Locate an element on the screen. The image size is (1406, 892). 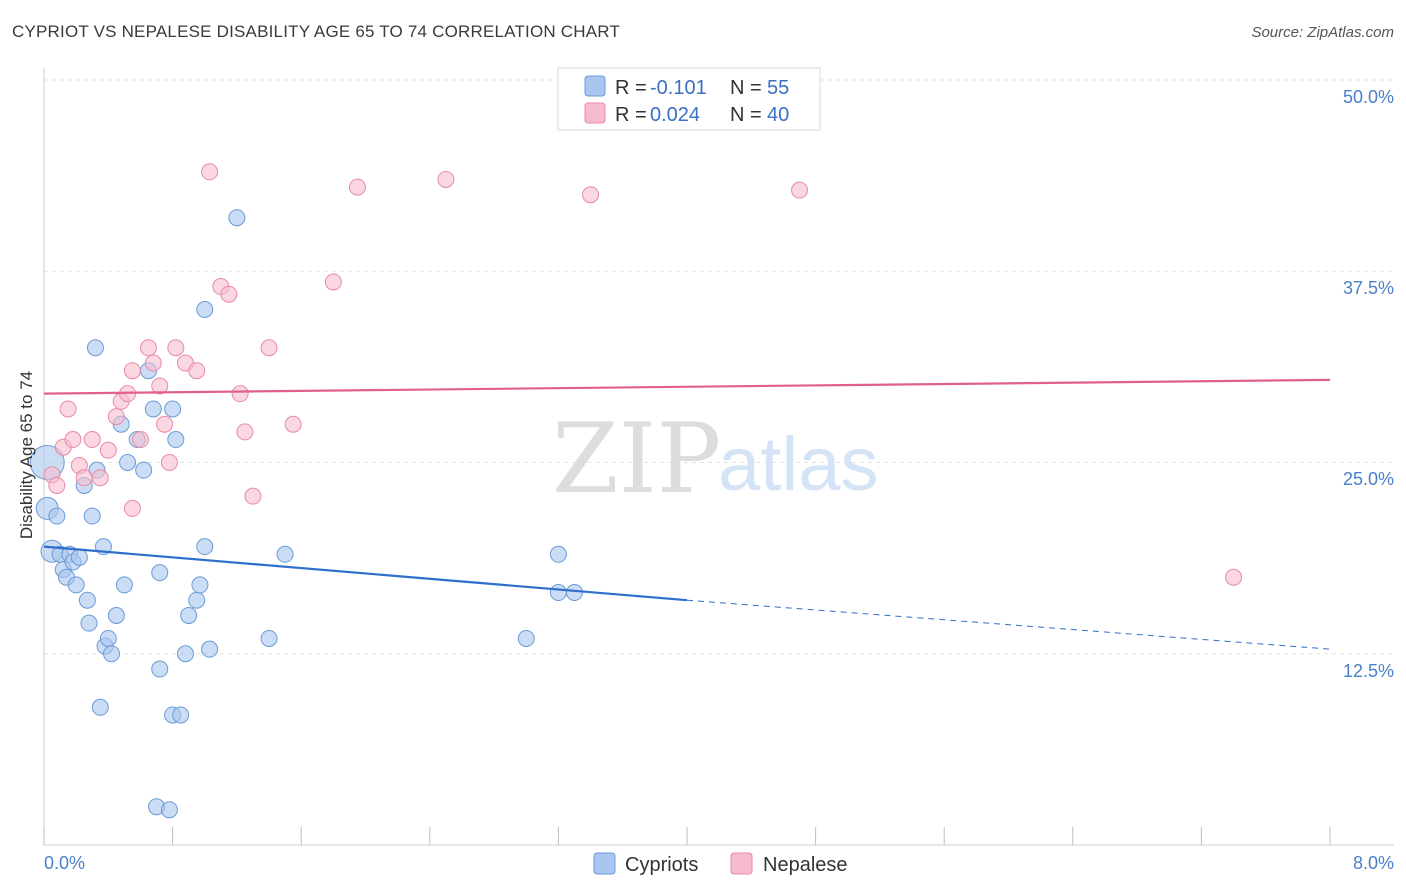
cypriot-trend-line is located at coordinates (365, 573).